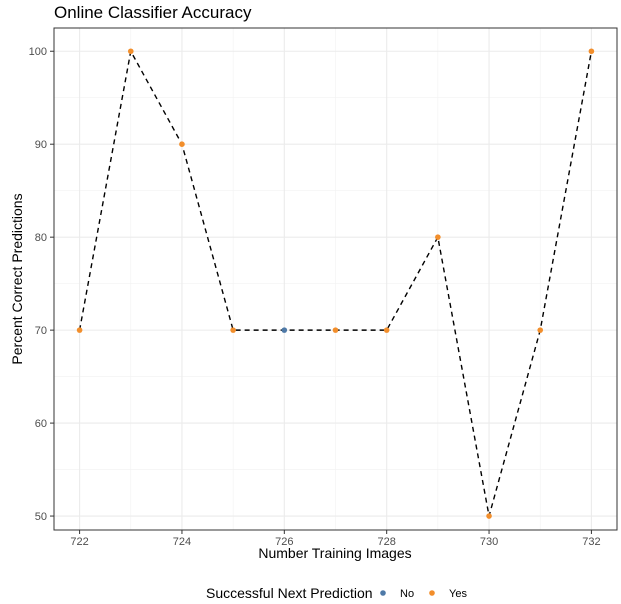 The width and height of the screenshot is (621, 604). What do you see at coordinates (387, 542) in the screenshot?
I see `x-tick-label: 728` at bounding box center [387, 542].